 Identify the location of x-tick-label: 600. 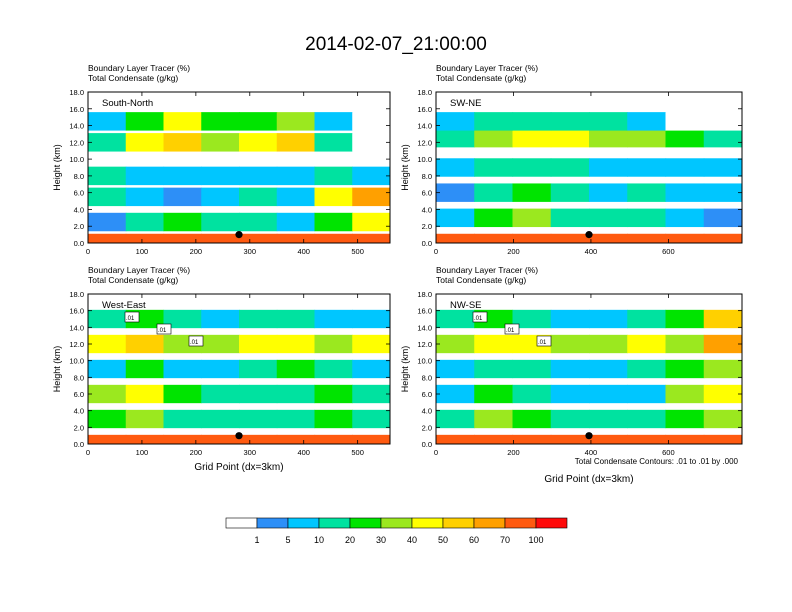
(668, 251).